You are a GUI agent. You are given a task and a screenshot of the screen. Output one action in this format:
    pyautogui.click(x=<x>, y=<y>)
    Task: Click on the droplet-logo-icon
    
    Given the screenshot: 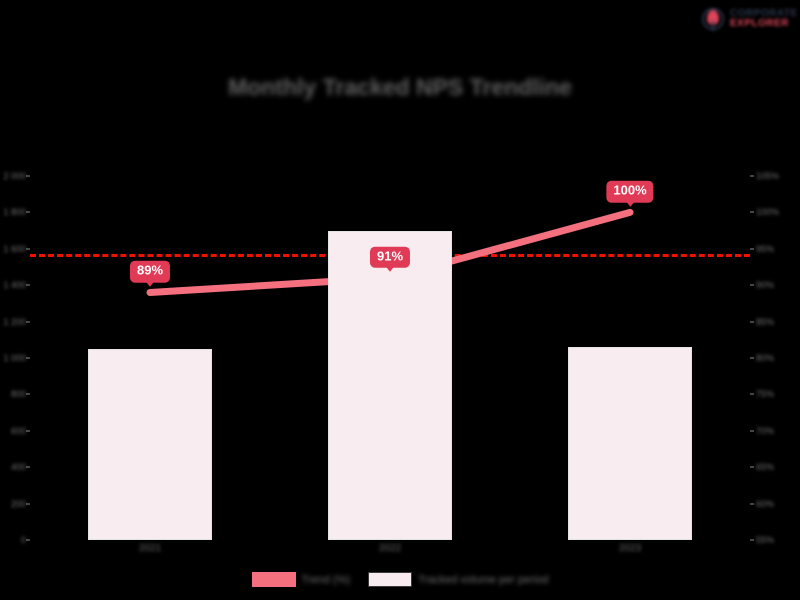 What is the action you would take?
    pyautogui.click(x=713, y=19)
    